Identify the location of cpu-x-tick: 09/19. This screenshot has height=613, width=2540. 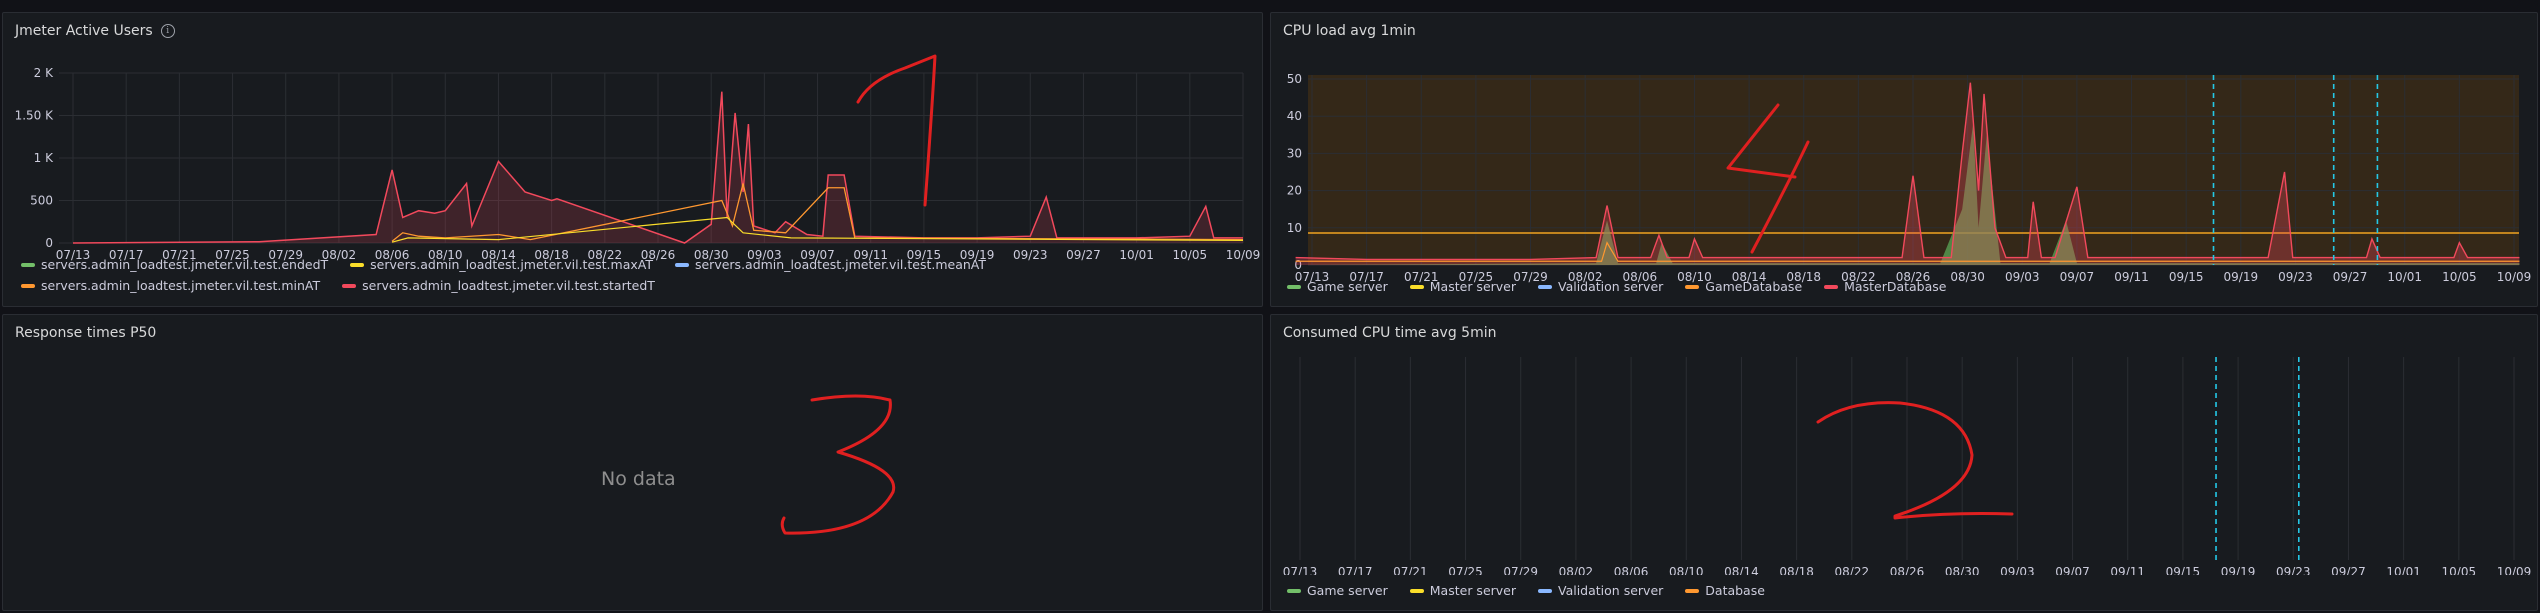
(2241, 276).